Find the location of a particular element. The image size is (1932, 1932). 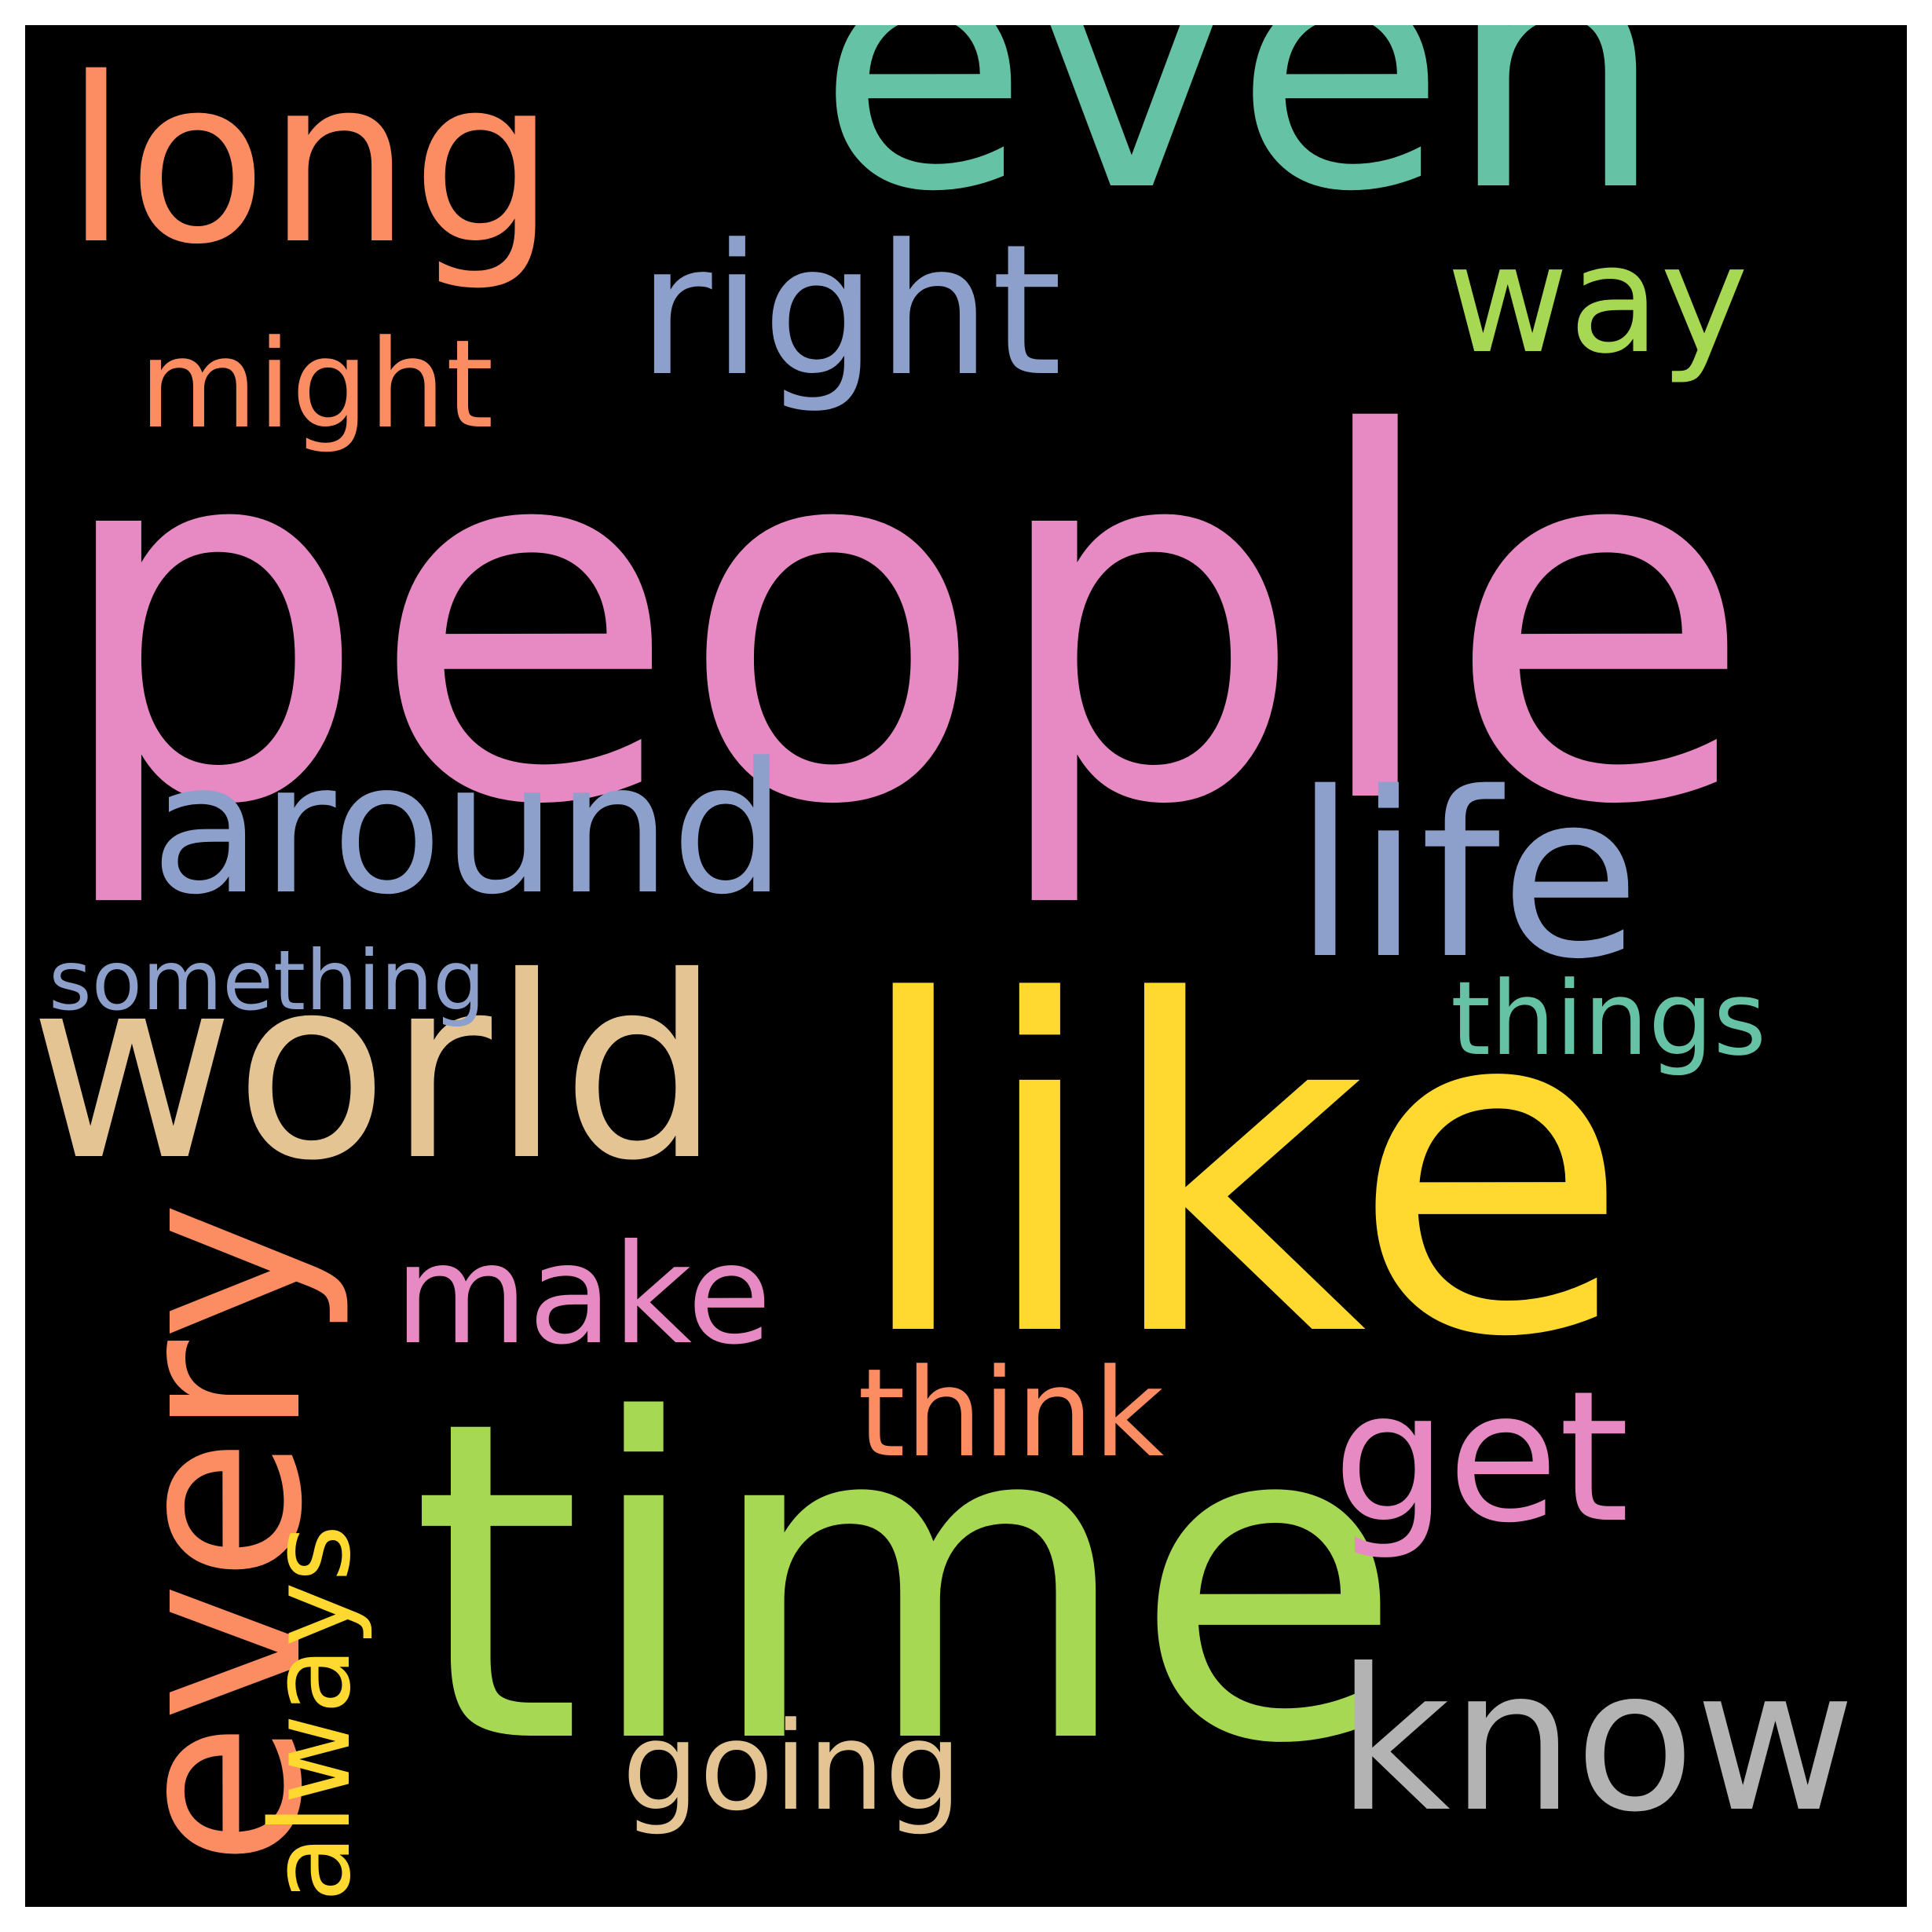

word-get: get is located at coordinates (1482, 1458).